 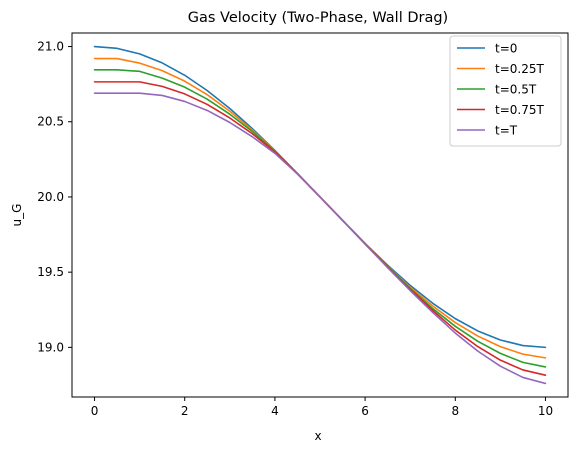 I want to click on x-tick-label: 0, so click(x=95, y=411).